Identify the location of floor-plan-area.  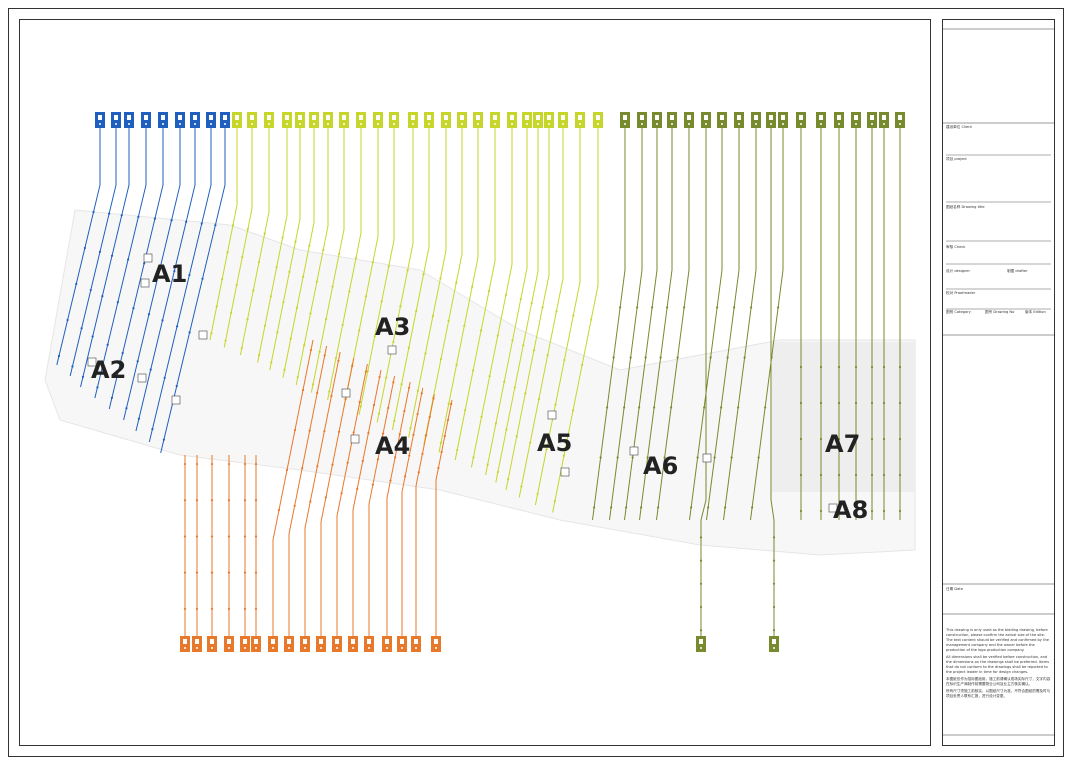
(843, 417).